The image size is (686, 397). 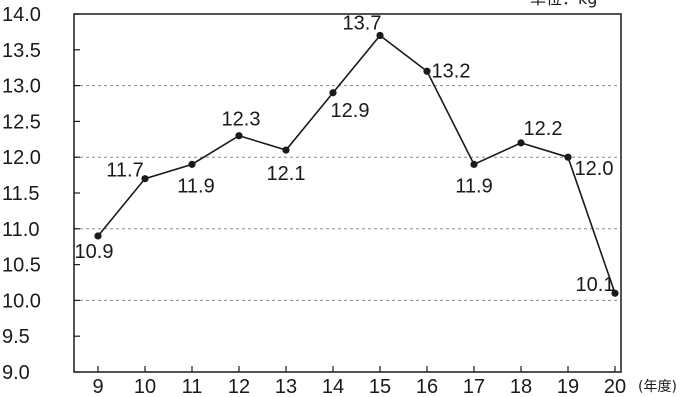 I want to click on x-tick-label: 12, so click(x=239, y=386).